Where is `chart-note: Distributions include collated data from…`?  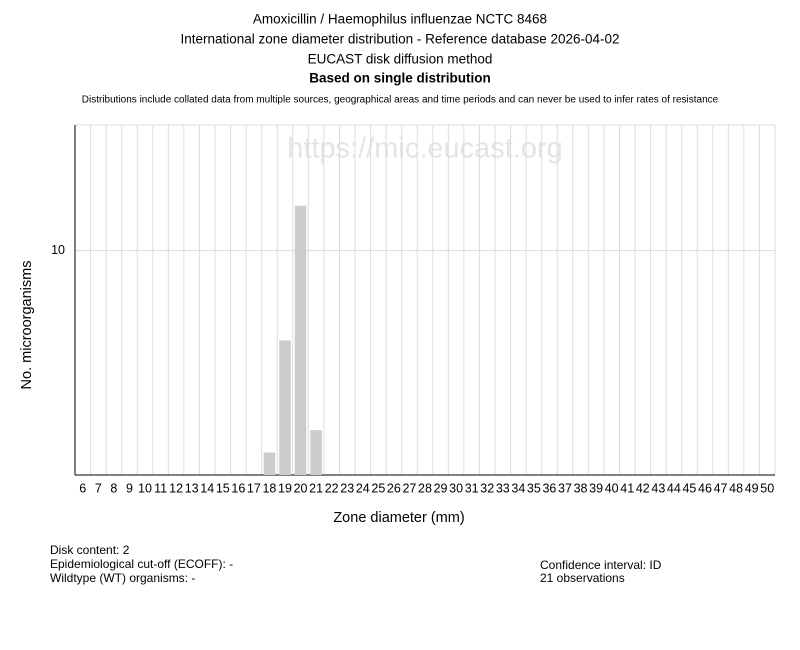 chart-note: Distributions include collated data from… is located at coordinates (400, 100).